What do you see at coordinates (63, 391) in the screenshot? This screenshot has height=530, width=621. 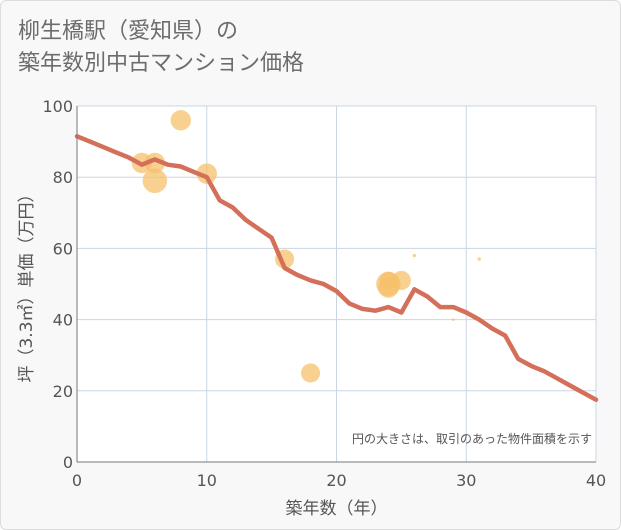 I see `y-tick-label: 20` at bounding box center [63, 391].